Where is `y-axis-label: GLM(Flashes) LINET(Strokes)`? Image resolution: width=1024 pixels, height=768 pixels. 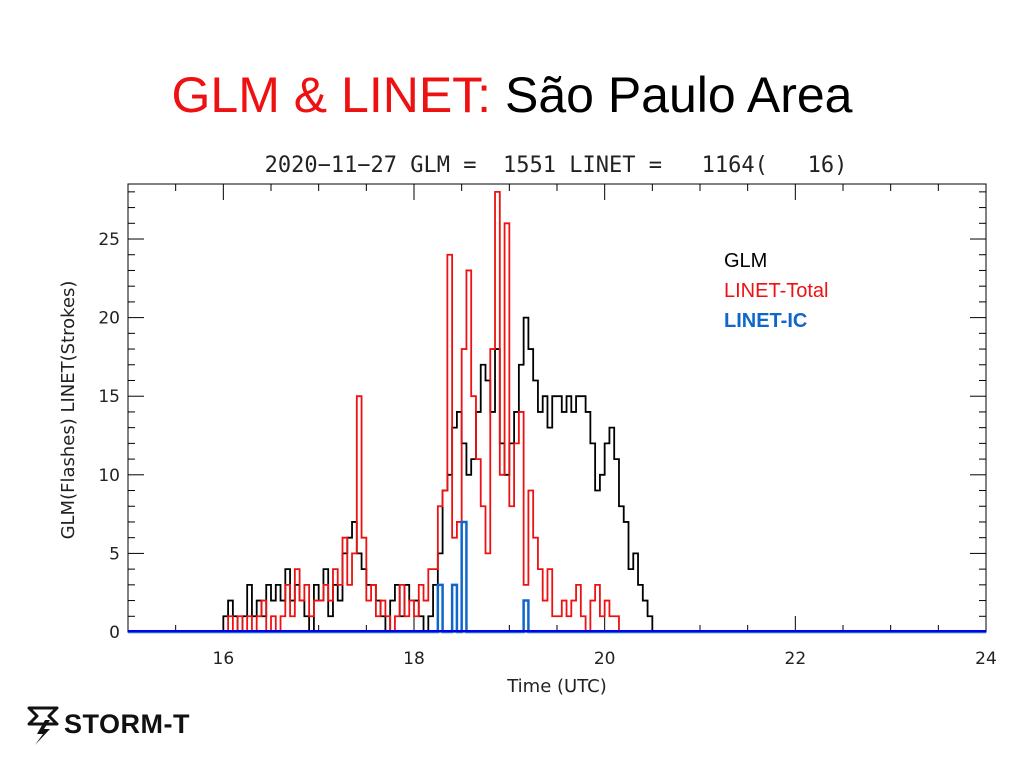 y-axis-label: GLM(Flashes) LINET(Strokes) is located at coordinates (68, 410).